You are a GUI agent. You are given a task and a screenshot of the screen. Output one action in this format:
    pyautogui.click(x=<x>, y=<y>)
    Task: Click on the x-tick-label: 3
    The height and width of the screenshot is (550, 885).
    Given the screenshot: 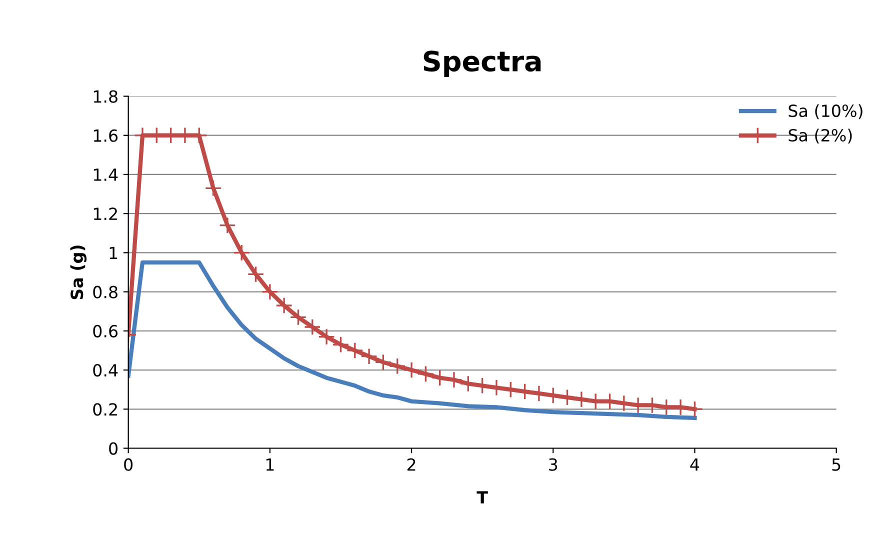 What is the action you would take?
    pyautogui.click(x=553, y=464)
    